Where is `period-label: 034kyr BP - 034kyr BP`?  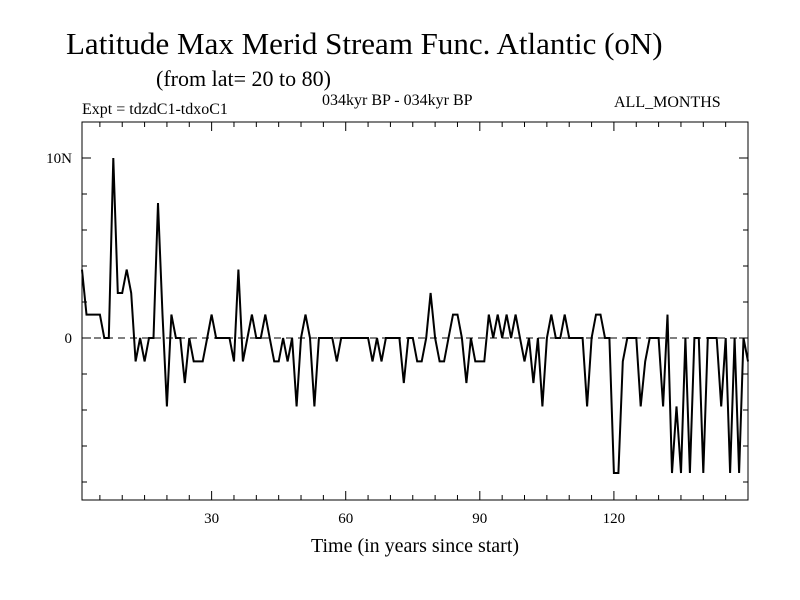 period-label: 034kyr BP - 034kyr BP is located at coordinates (397, 100).